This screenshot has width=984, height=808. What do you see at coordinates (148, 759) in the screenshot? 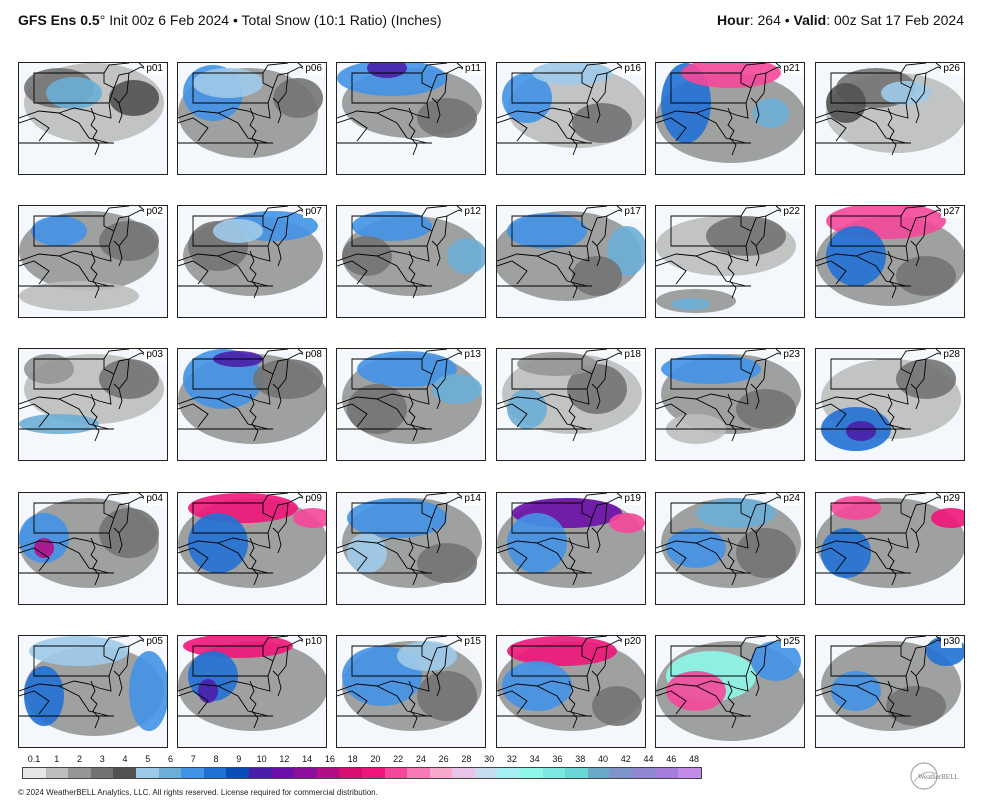
I see `colorbar-tick-label: 5` at bounding box center [148, 759].